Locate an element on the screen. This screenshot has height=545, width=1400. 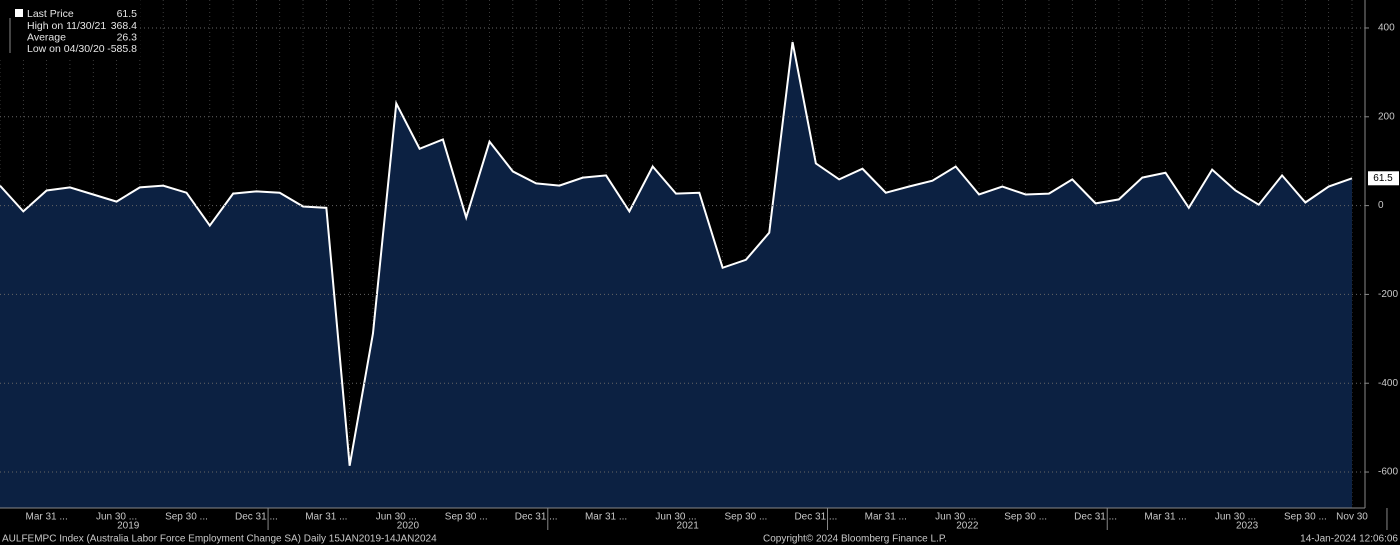
year-label: 2023 is located at coordinates (1247, 526).